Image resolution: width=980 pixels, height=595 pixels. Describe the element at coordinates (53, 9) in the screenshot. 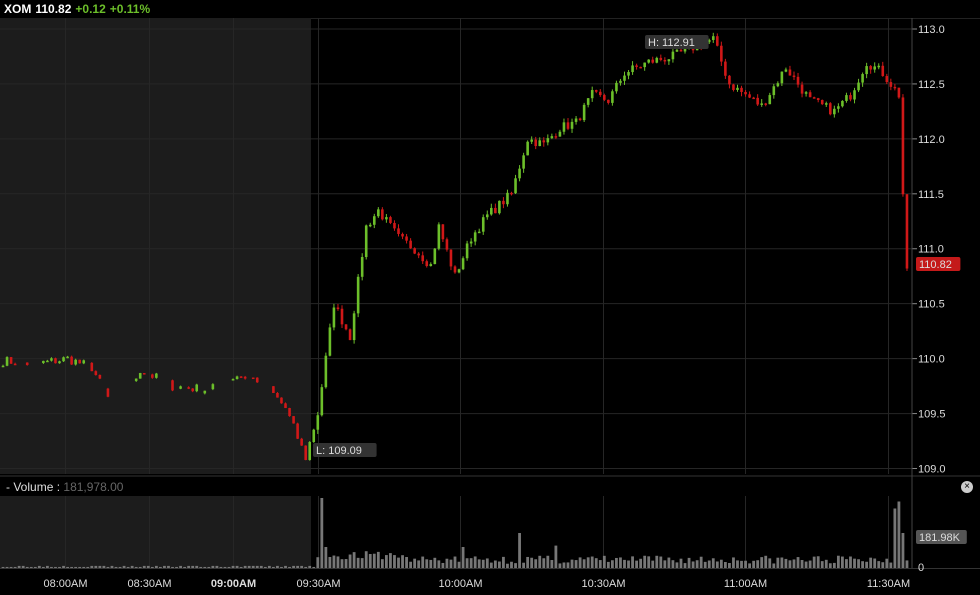

I see `price-label: 110.82` at that location.